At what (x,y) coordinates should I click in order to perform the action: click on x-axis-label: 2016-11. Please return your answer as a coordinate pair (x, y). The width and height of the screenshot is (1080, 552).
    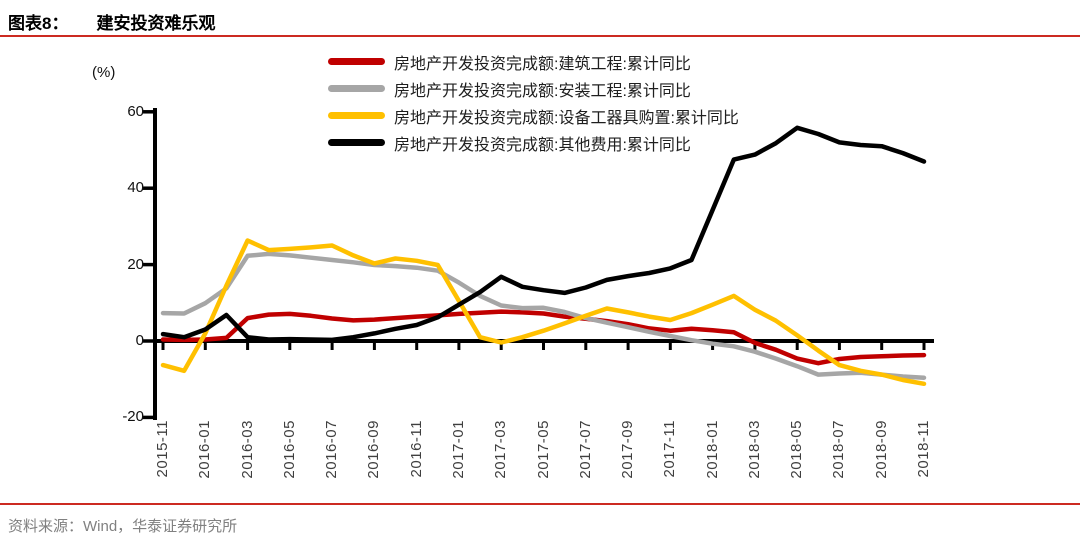
    Looking at the image, I should click on (416, 449).